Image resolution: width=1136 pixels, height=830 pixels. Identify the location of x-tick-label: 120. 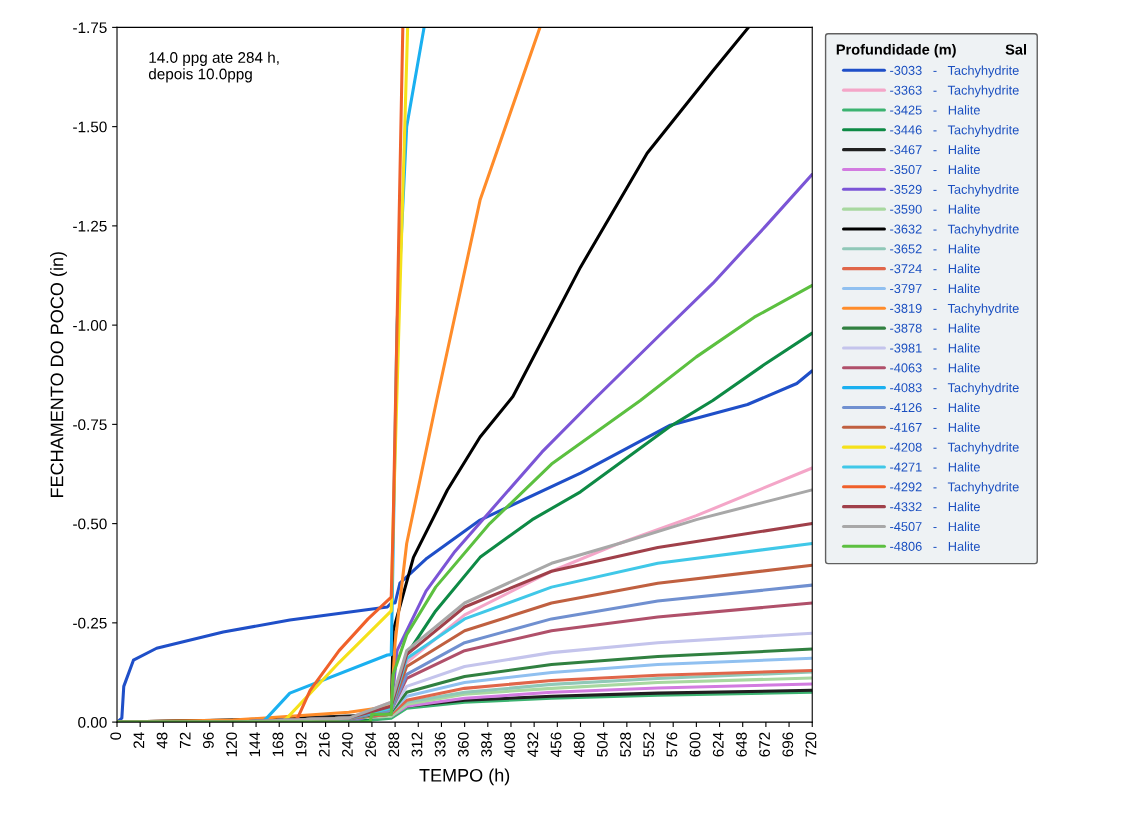
(231, 744).